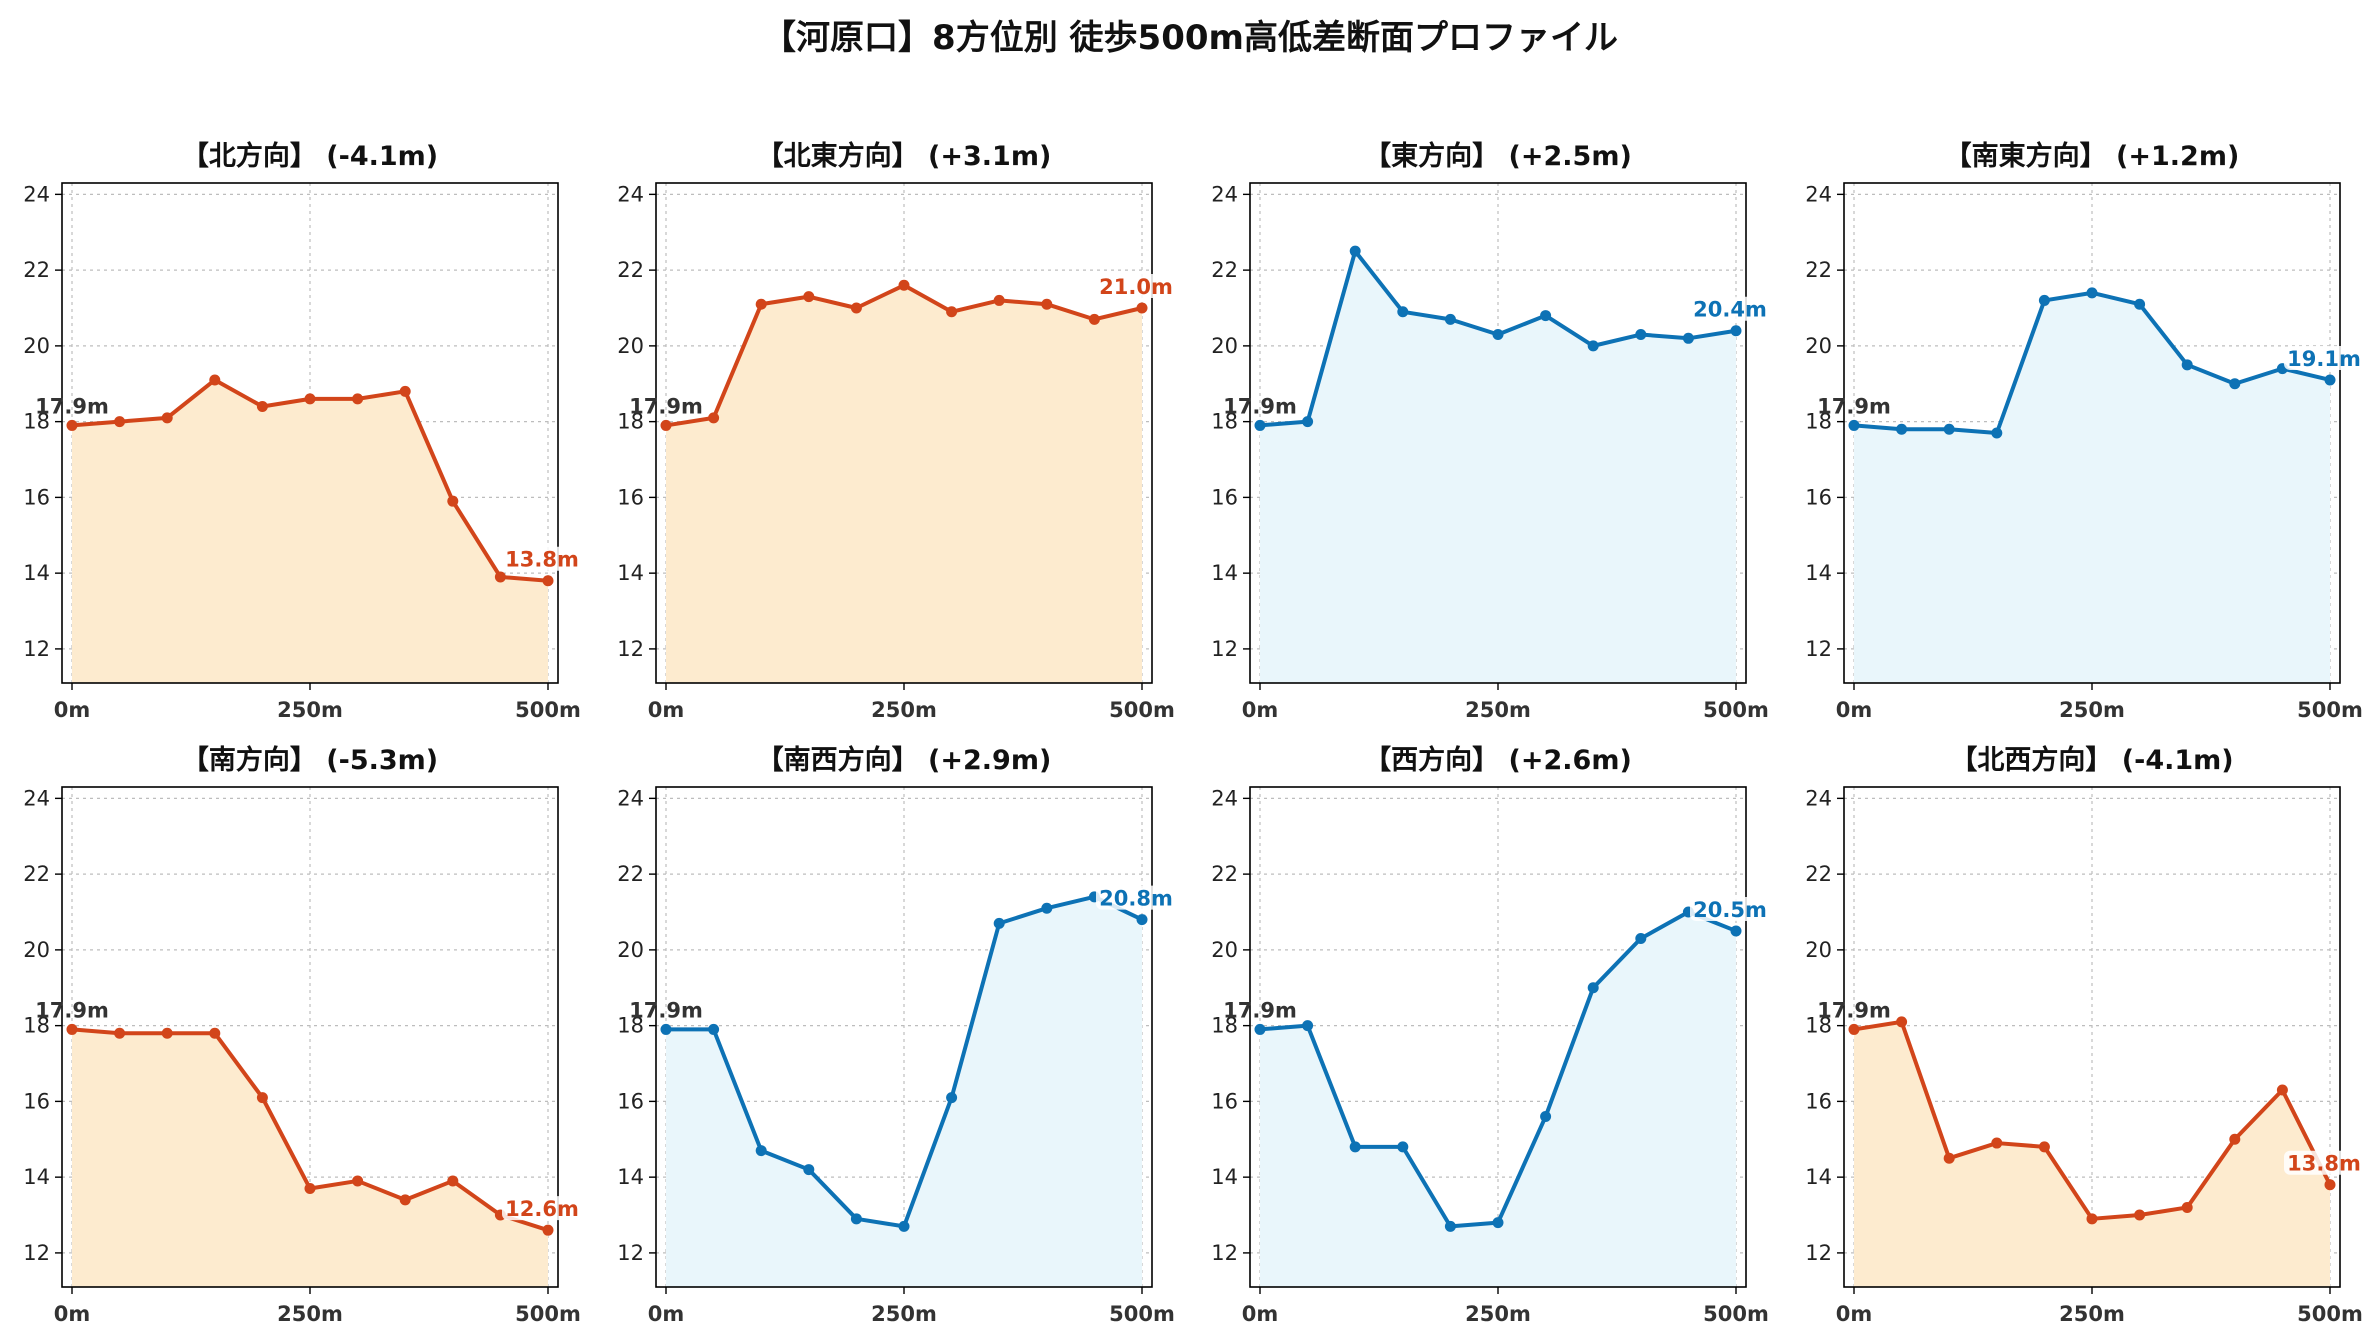 This screenshot has width=2380, height=1340. I want to click on end-value-label: 21.0m, so click(1136, 287).